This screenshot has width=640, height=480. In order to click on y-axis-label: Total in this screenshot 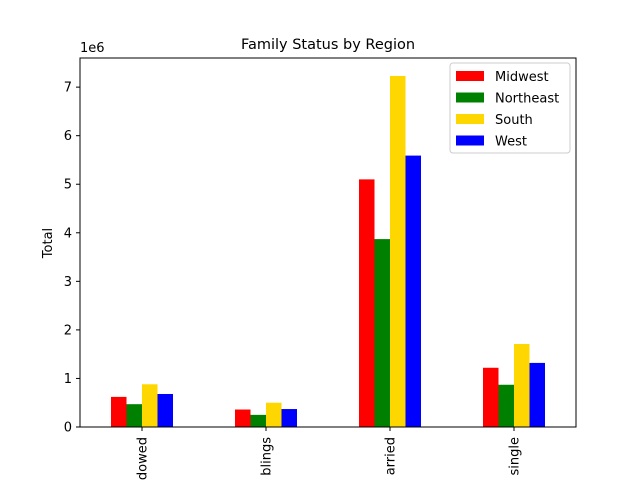, I will do `click(48, 243)`.